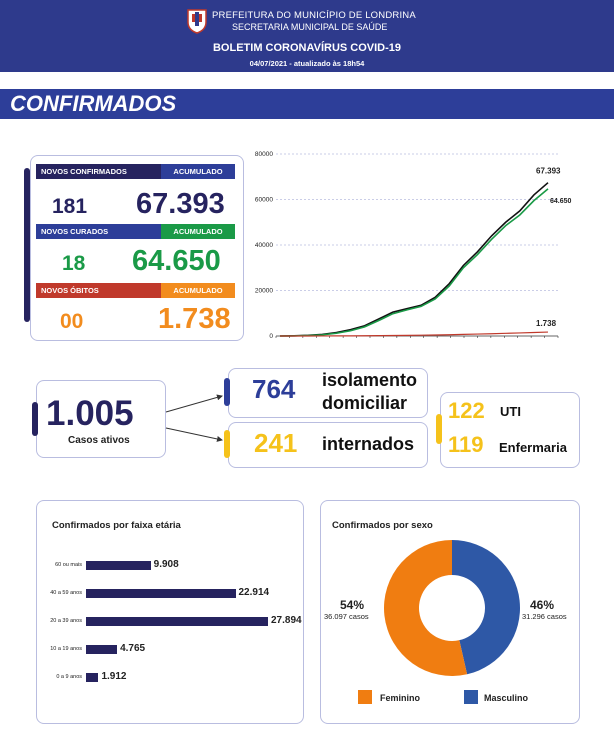 Image resolution: width=614 pixels, height=734 pixels. Describe the element at coordinates (166, 564) in the screenshot. I see `age-bar-value: 9.908` at that location.